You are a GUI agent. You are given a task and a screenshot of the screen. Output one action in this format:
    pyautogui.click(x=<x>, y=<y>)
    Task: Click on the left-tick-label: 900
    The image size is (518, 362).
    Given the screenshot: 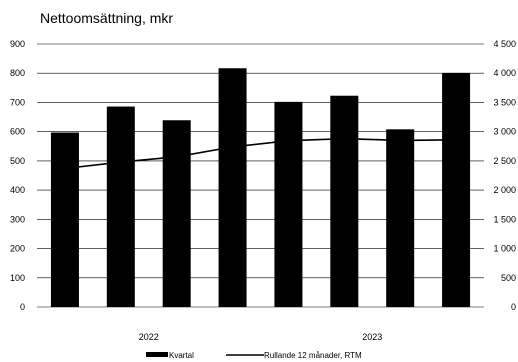 What is the action you would take?
    pyautogui.click(x=17, y=44)
    